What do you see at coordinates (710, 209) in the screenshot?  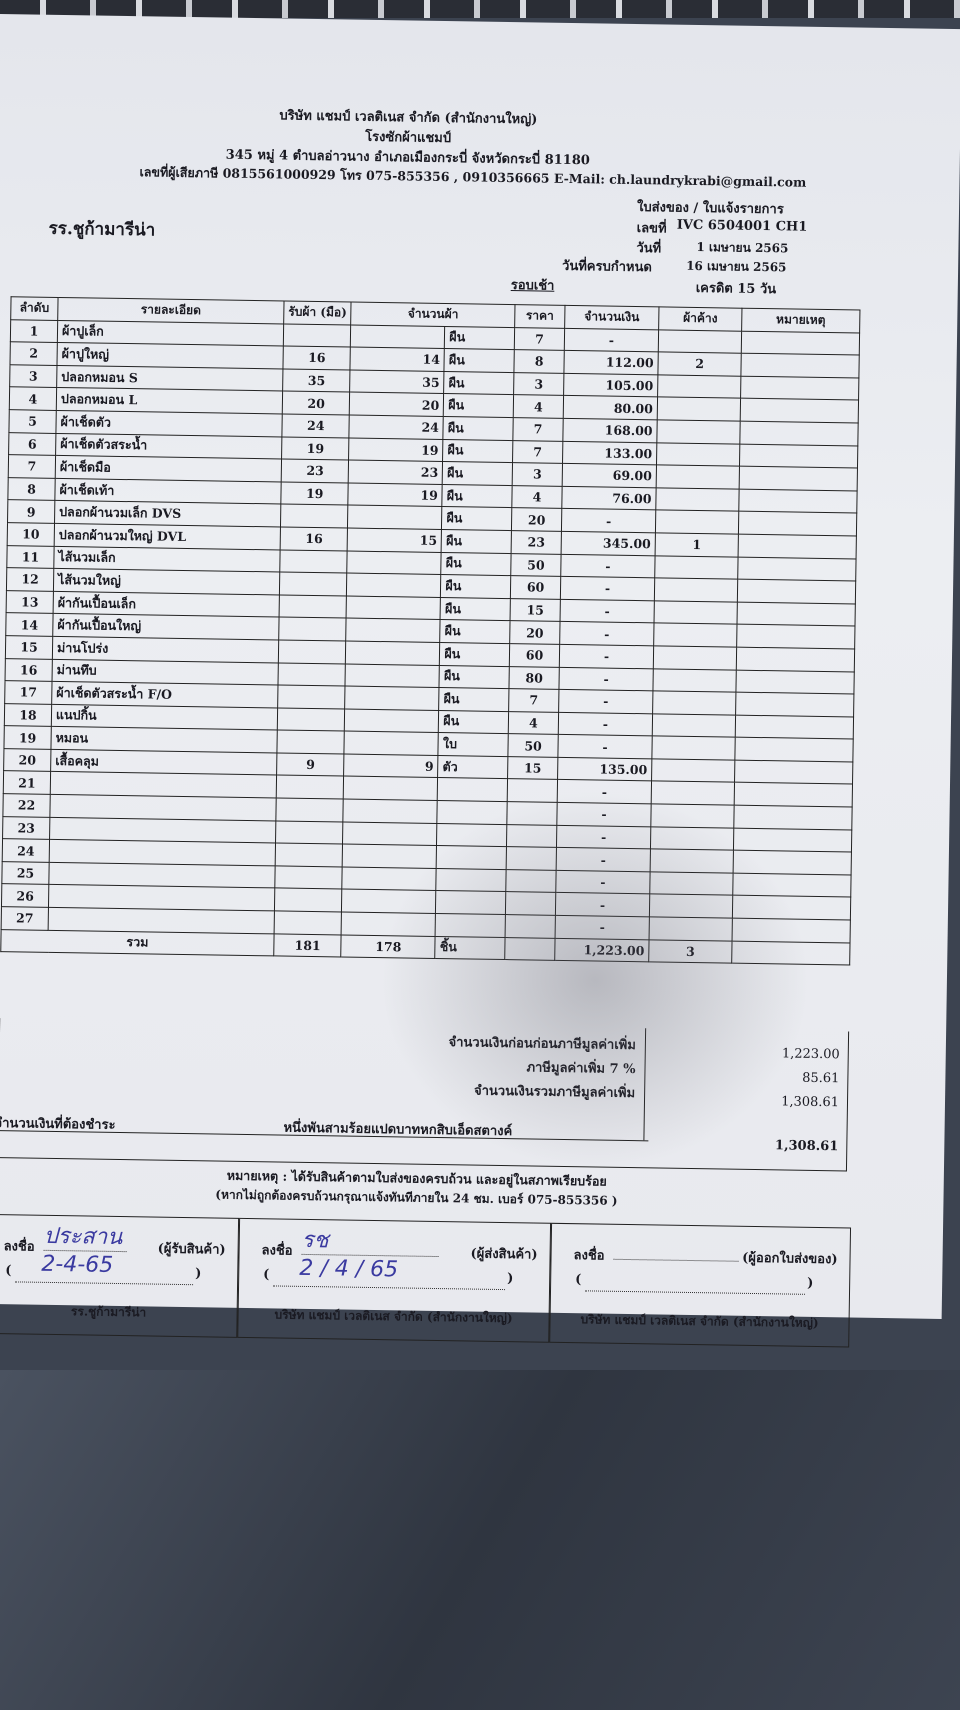 I see `document-type: ใบส่งของ / ใบแจ้งรายการ` at bounding box center [710, 209].